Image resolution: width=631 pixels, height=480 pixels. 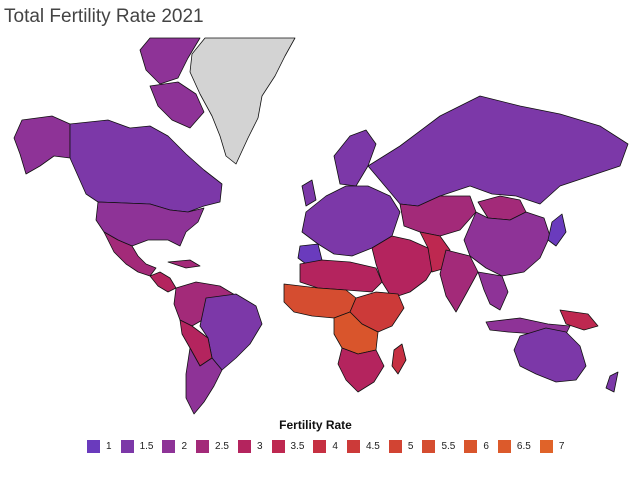 I want to click on region-north-africa, so click(x=341, y=276).